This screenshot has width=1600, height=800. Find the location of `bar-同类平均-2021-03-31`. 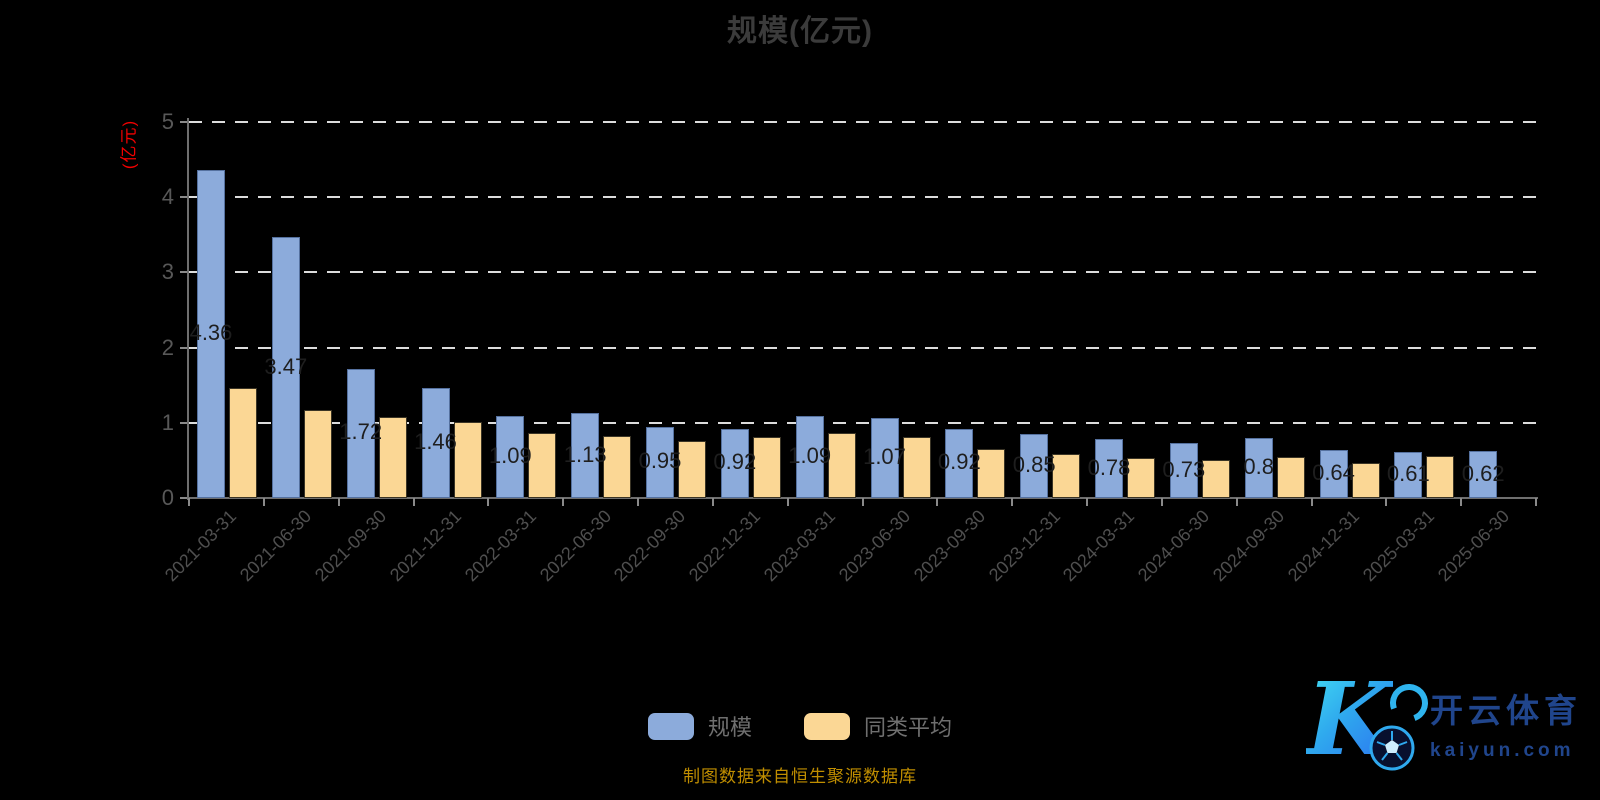

bar-同类平均-2021-03-31 is located at coordinates (243, 443).